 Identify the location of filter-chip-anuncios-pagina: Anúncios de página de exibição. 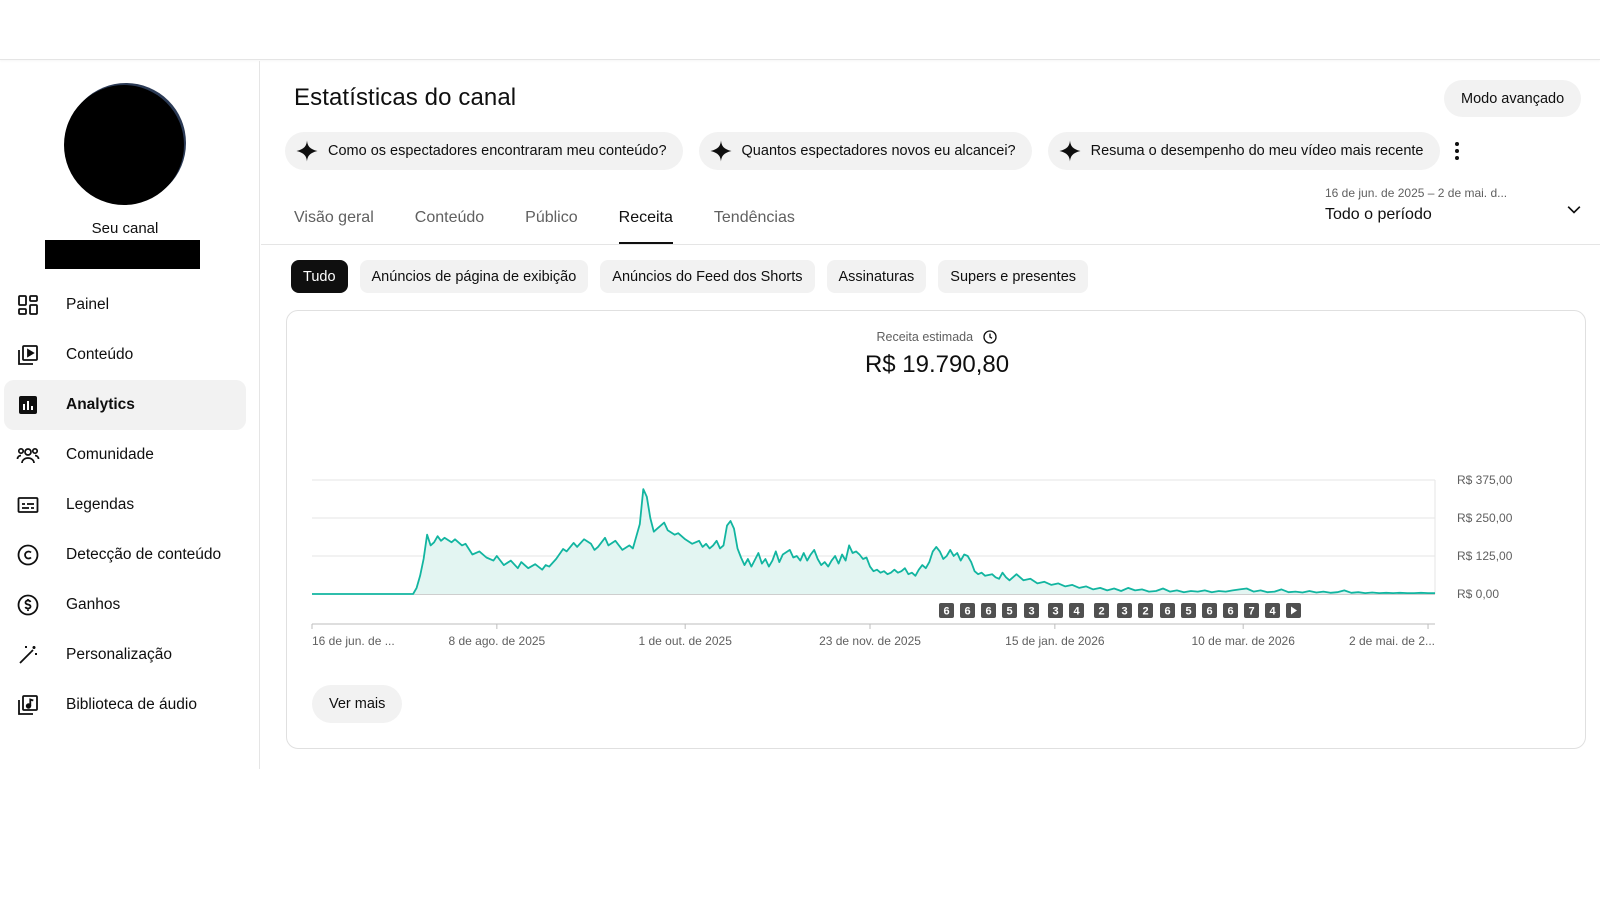
(474, 276).